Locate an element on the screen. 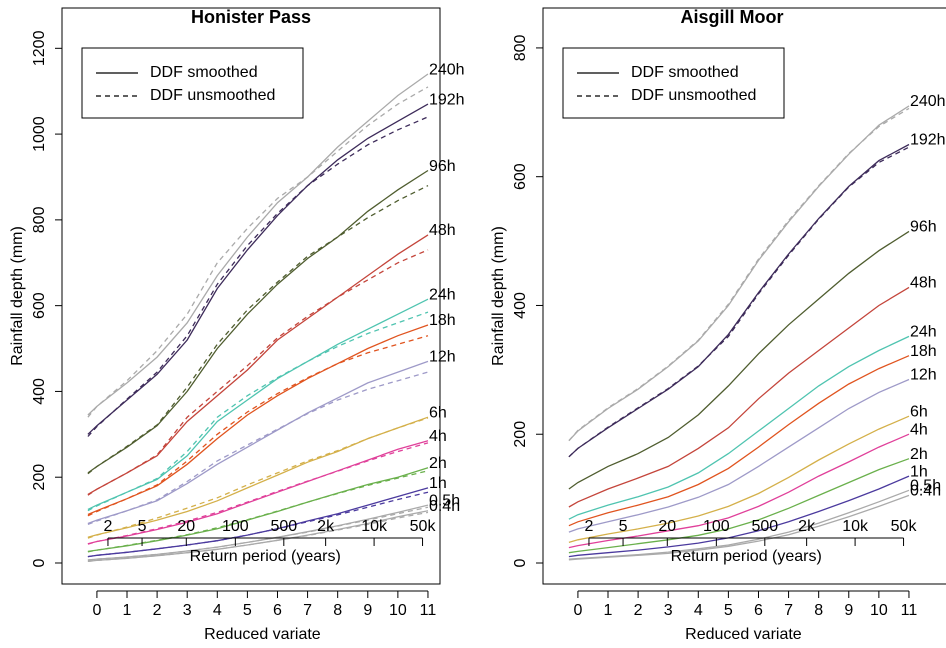 This screenshot has width=946, height=648. x-tick-label: 5 is located at coordinates (728, 610).